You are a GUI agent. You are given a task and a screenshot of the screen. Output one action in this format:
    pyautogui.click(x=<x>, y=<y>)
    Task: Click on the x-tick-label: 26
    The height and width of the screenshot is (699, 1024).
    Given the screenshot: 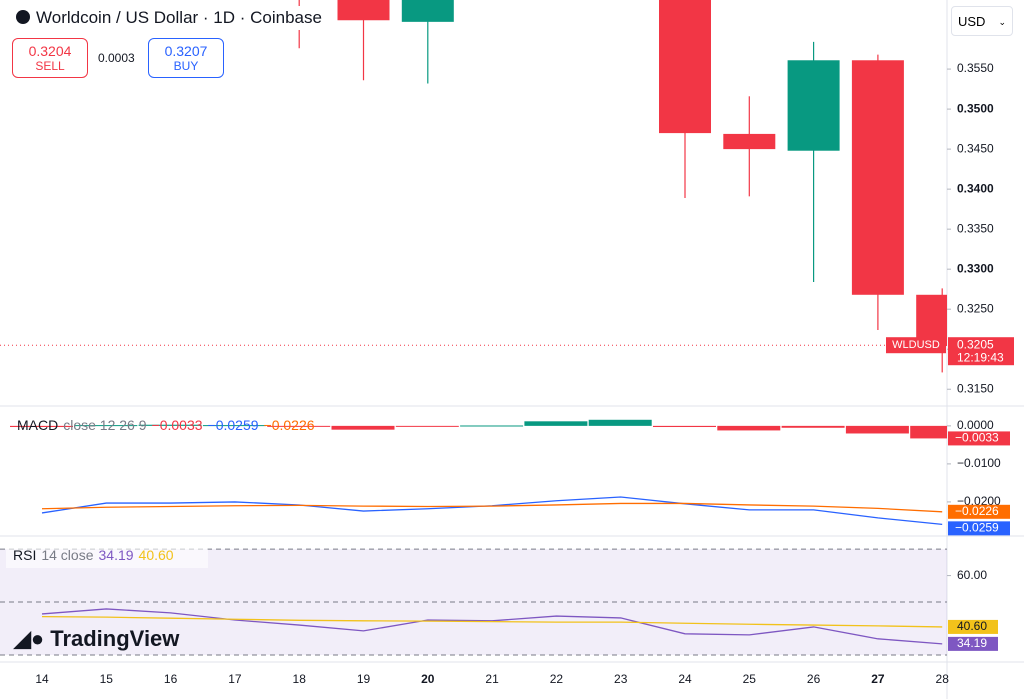 What is the action you would take?
    pyautogui.click(x=814, y=679)
    